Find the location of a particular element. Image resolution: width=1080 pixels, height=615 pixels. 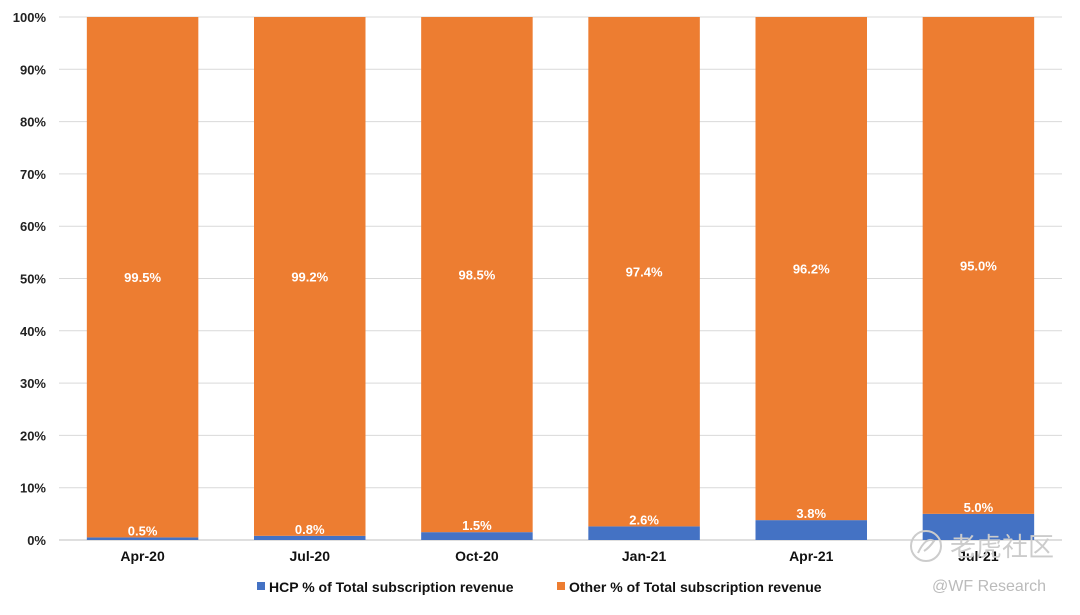

watermark-handle: @WF Research is located at coordinates (989, 586).